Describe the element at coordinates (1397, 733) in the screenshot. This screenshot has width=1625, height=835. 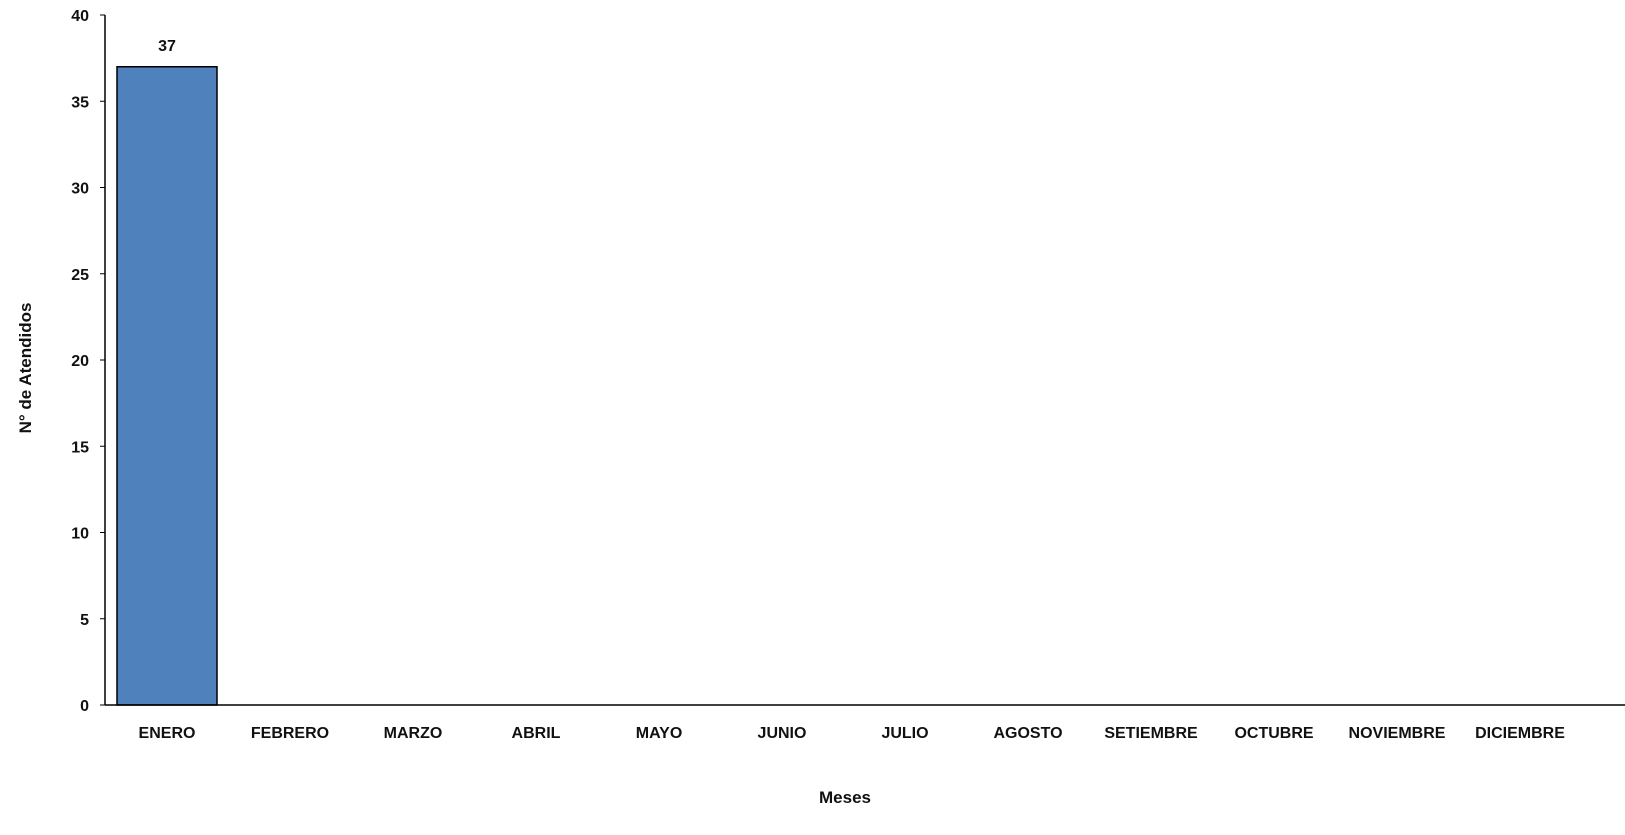
I see `x-tick-label: NOVIEMBRE` at that location.